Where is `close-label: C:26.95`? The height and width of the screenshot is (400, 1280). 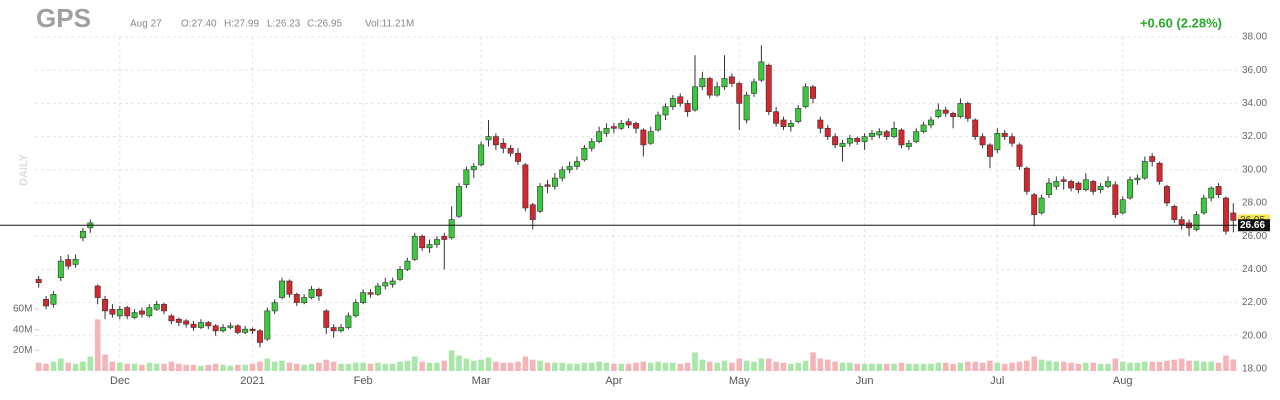 close-label: C:26.95 is located at coordinates (324, 24).